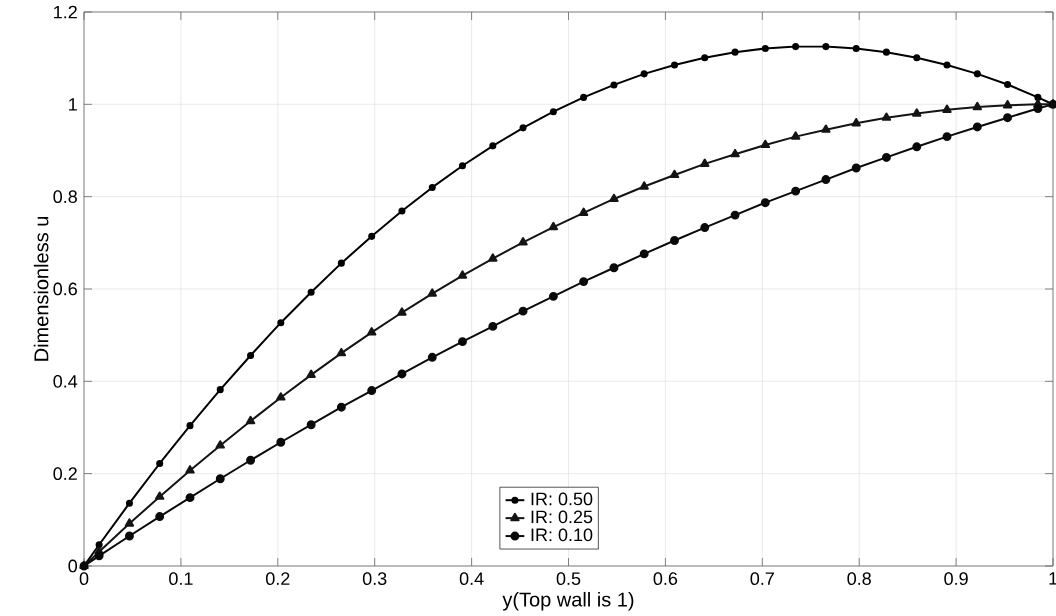 The image size is (1056, 616). I want to click on y-tick-label: 1.2, so click(65, 12).